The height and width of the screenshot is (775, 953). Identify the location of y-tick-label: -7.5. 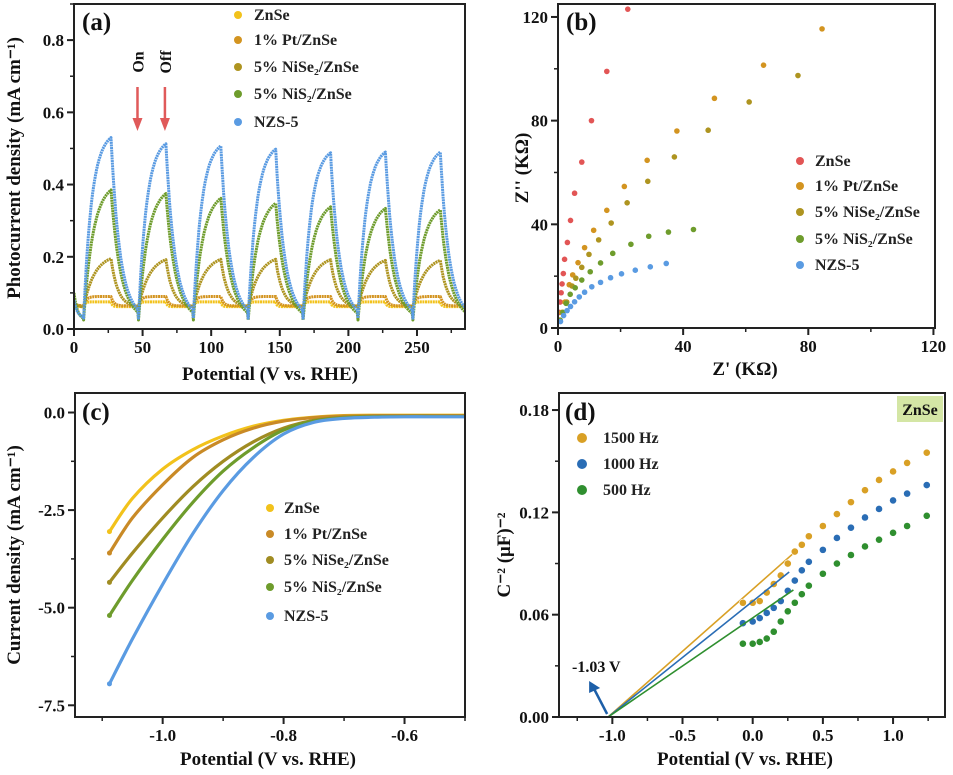
(51, 705).